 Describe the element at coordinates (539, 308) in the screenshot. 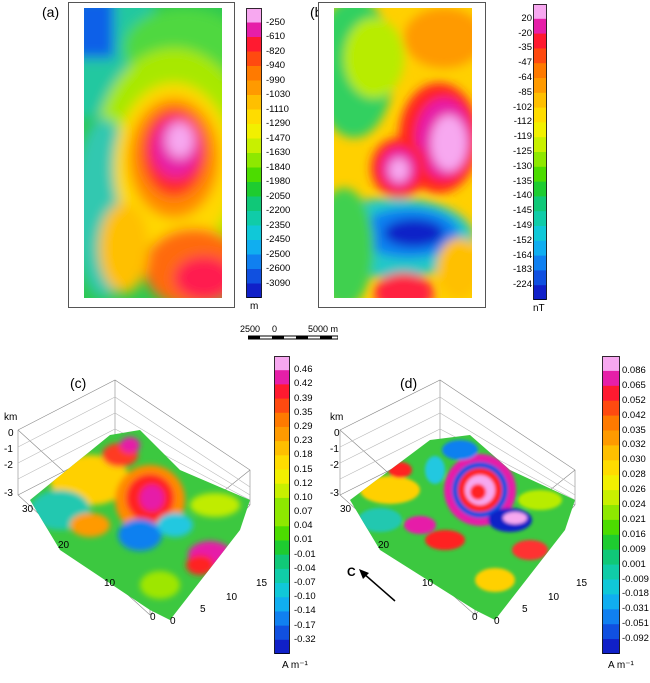

I see `colorbar-b-unit: nT` at that location.